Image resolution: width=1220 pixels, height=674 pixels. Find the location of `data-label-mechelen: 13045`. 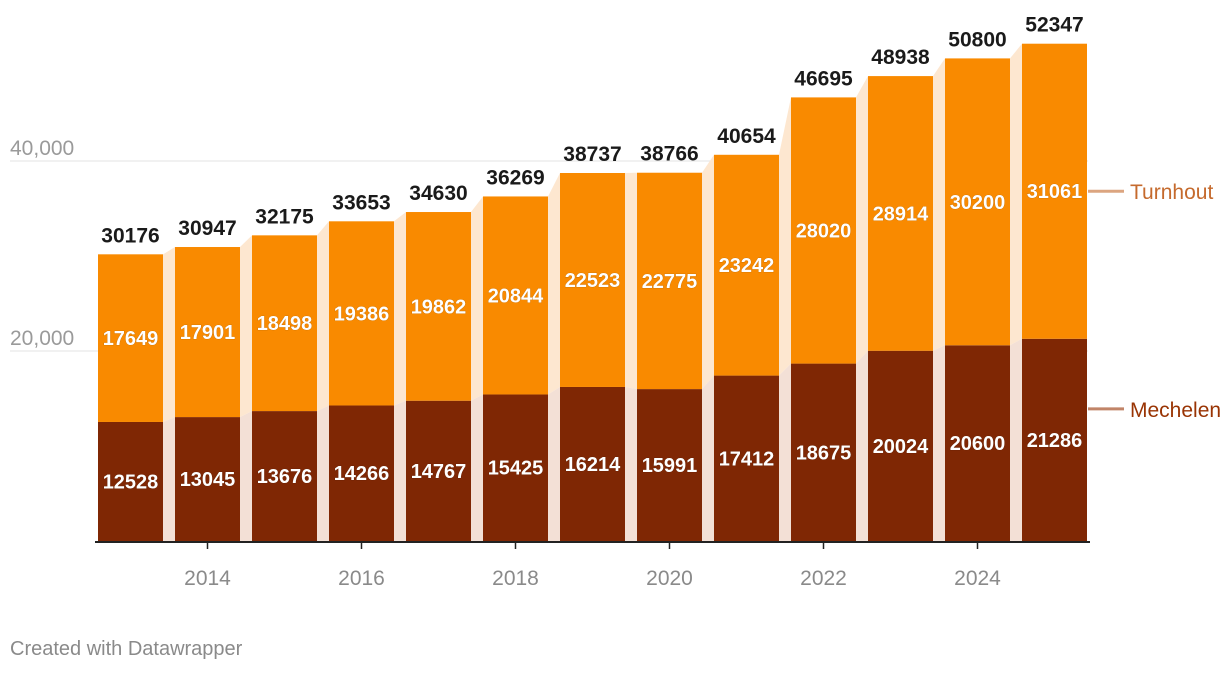

data-label-mechelen: 13045 is located at coordinates (208, 480).